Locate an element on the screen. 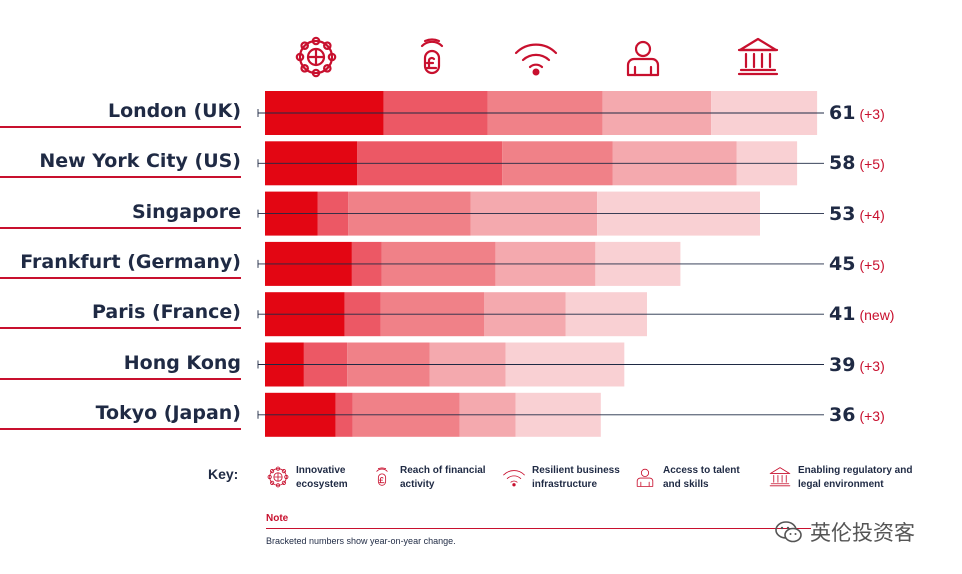  city-label: New York City (US) is located at coordinates (140, 161).